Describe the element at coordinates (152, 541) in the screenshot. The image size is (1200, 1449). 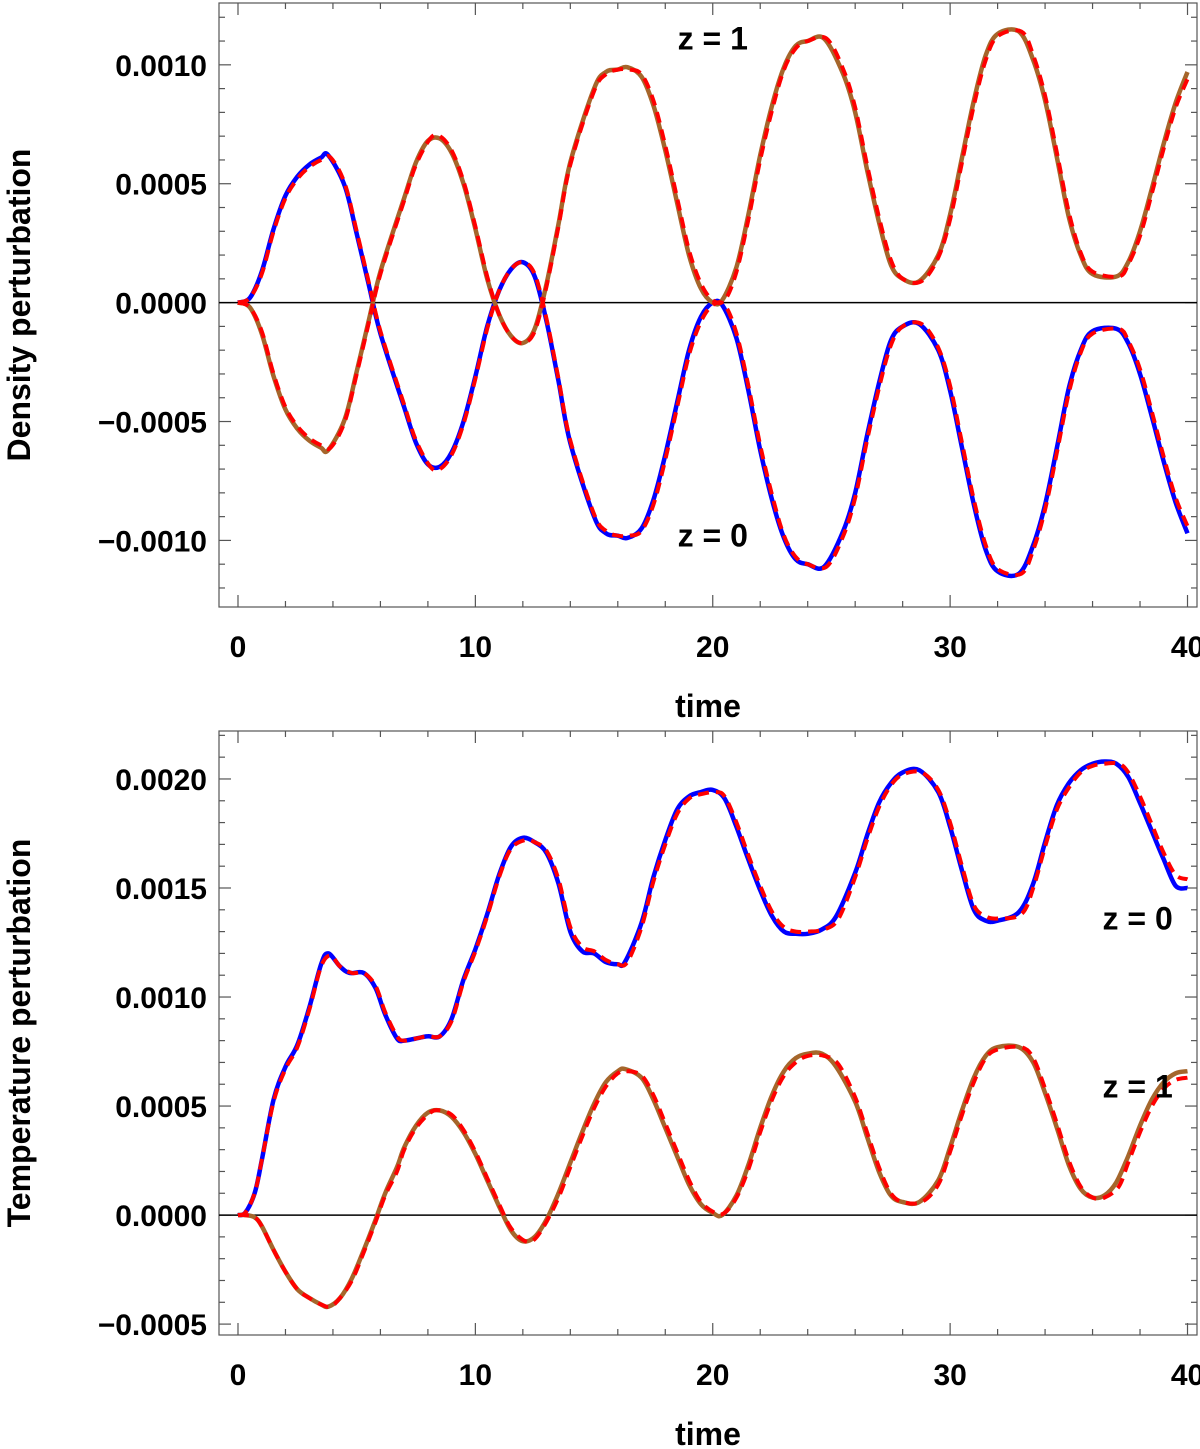
I see `y-tick-label: −0.0010` at that location.